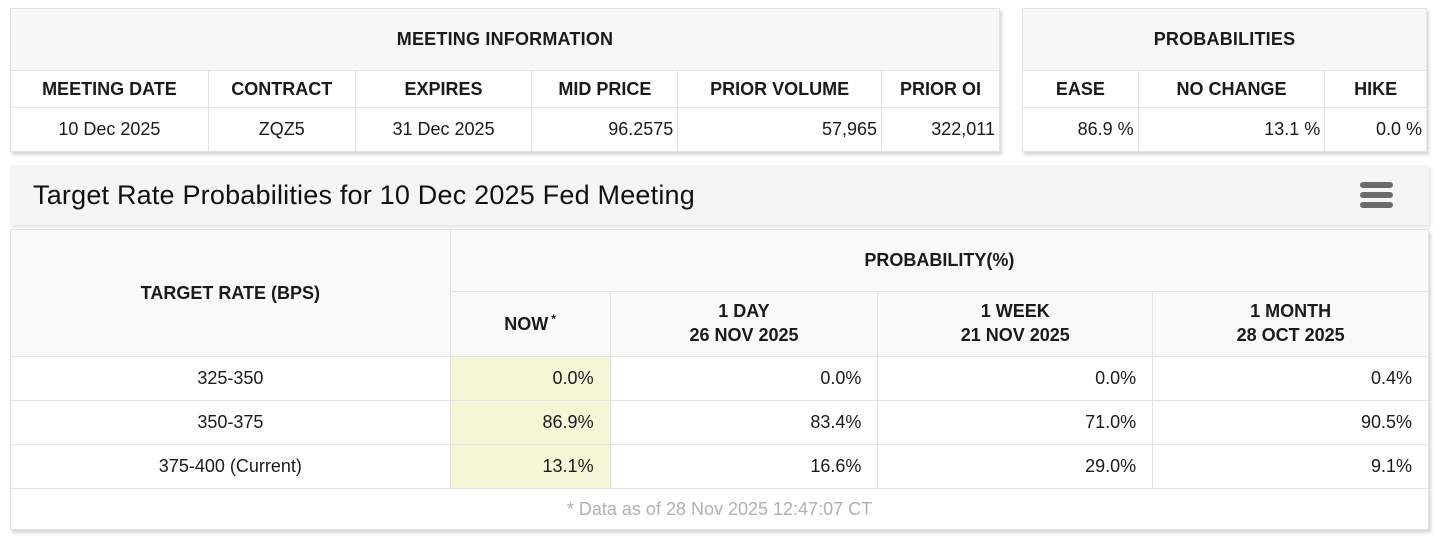 Image resolution: width=1439 pixels, height=556 pixels. I want to click on col-1-day-date: 26 NOV 2025, so click(744, 335).